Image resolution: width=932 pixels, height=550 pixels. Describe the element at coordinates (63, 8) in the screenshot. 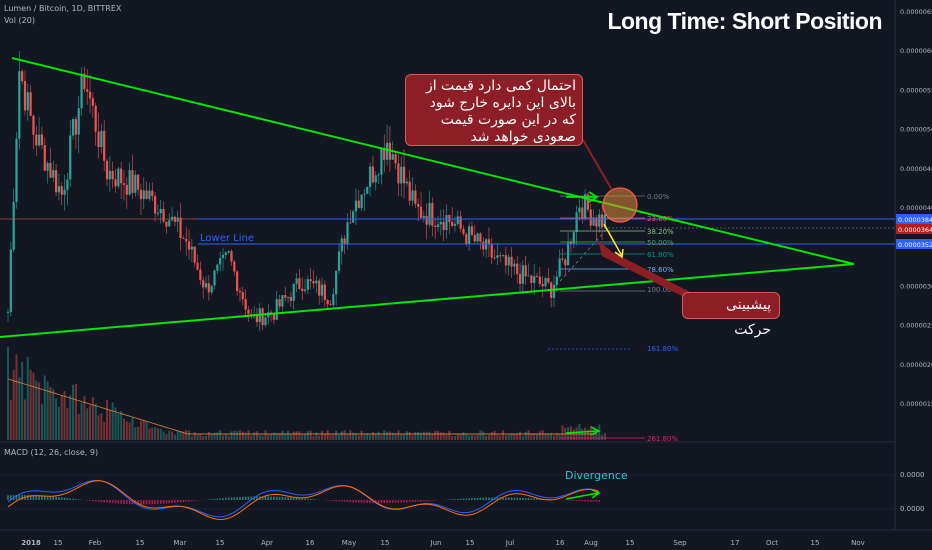

I see `symbol-title: Lumen / Bitcoin, 1D, BITTREX` at that location.